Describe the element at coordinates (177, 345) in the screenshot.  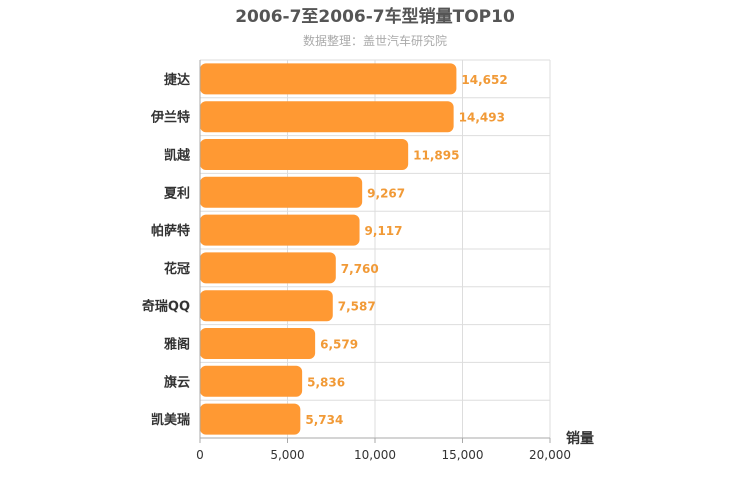
I see `y-tick-label: 雅阁` at that location.